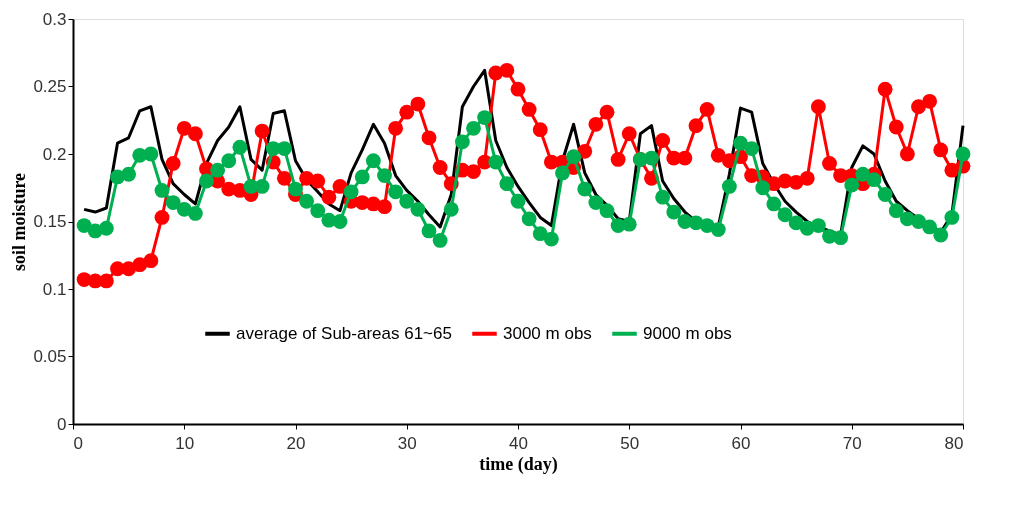 Image resolution: width=1033 pixels, height=515 pixels. What do you see at coordinates (407, 443) in the screenshot?
I see `x-tick-label: 30` at bounding box center [407, 443].